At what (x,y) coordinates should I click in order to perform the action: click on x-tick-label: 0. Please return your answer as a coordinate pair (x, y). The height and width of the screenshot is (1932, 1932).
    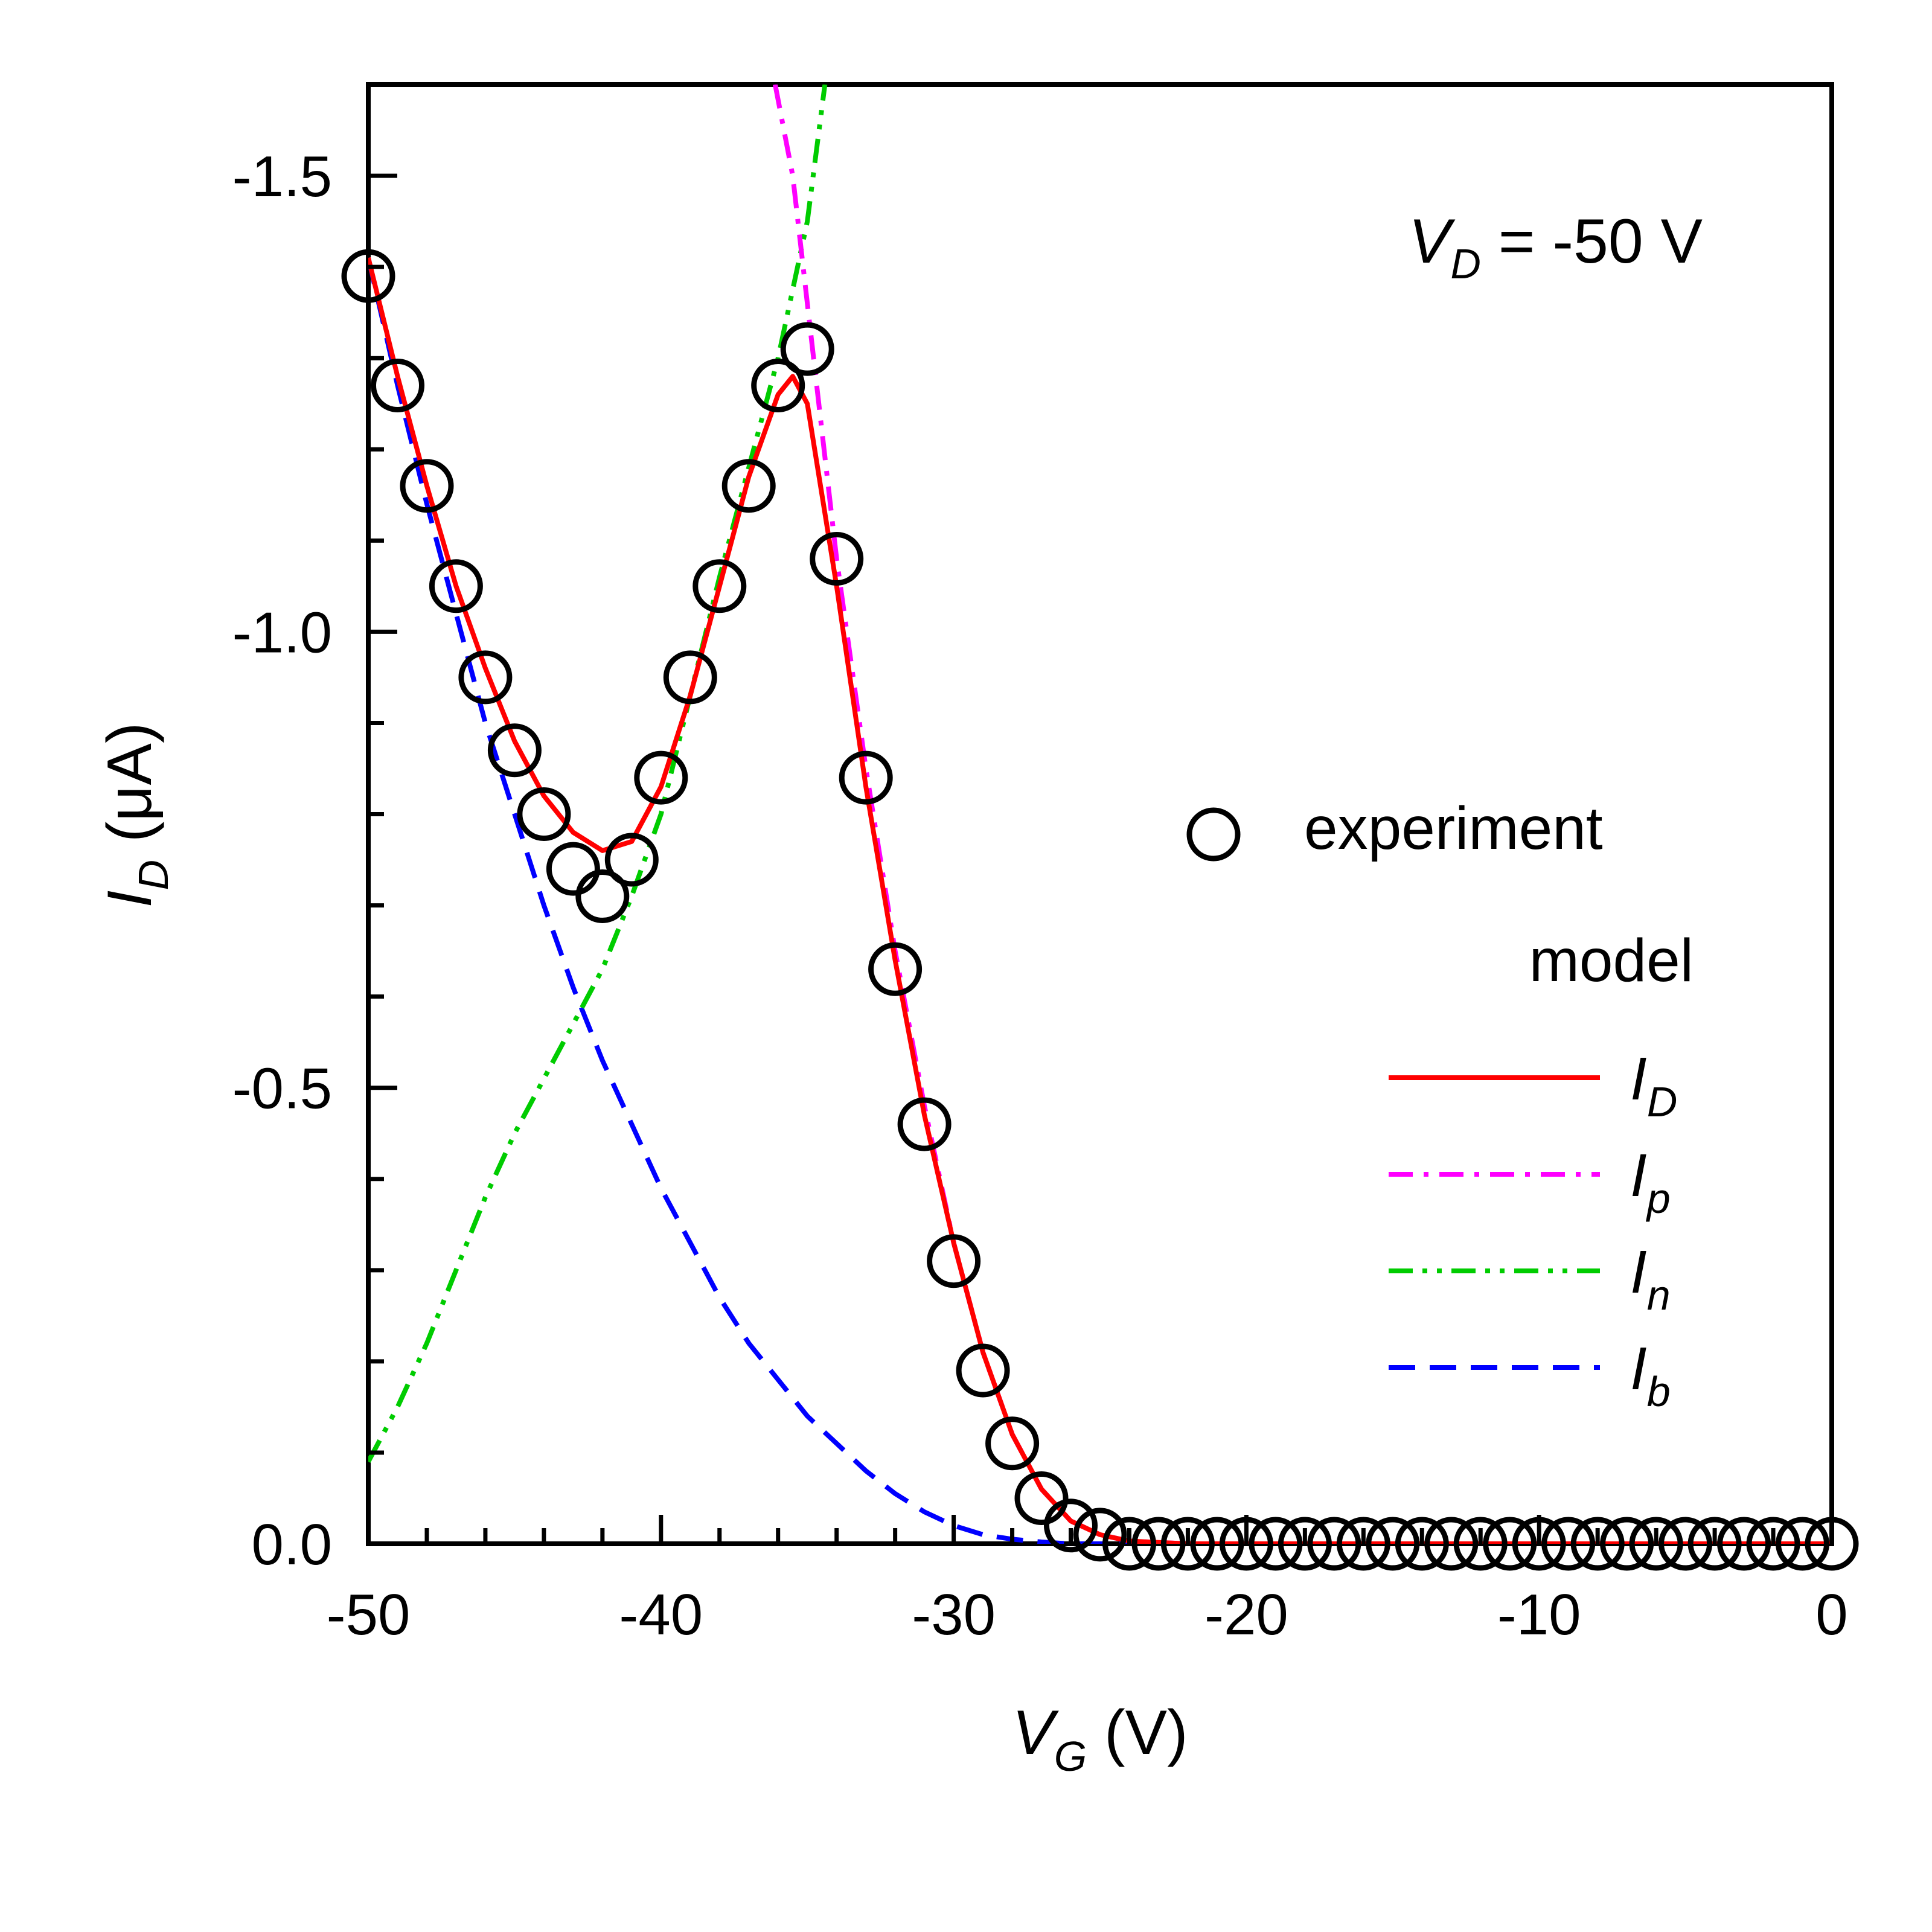
    Looking at the image, I should click on (1831, 1615).